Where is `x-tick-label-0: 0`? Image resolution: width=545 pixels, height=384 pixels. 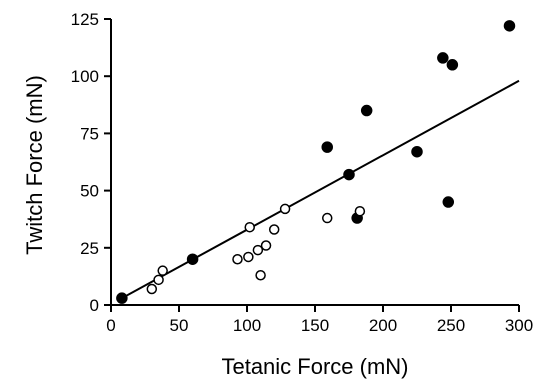 x-tick-label-0: 0 is located at coordinates (110, 325).